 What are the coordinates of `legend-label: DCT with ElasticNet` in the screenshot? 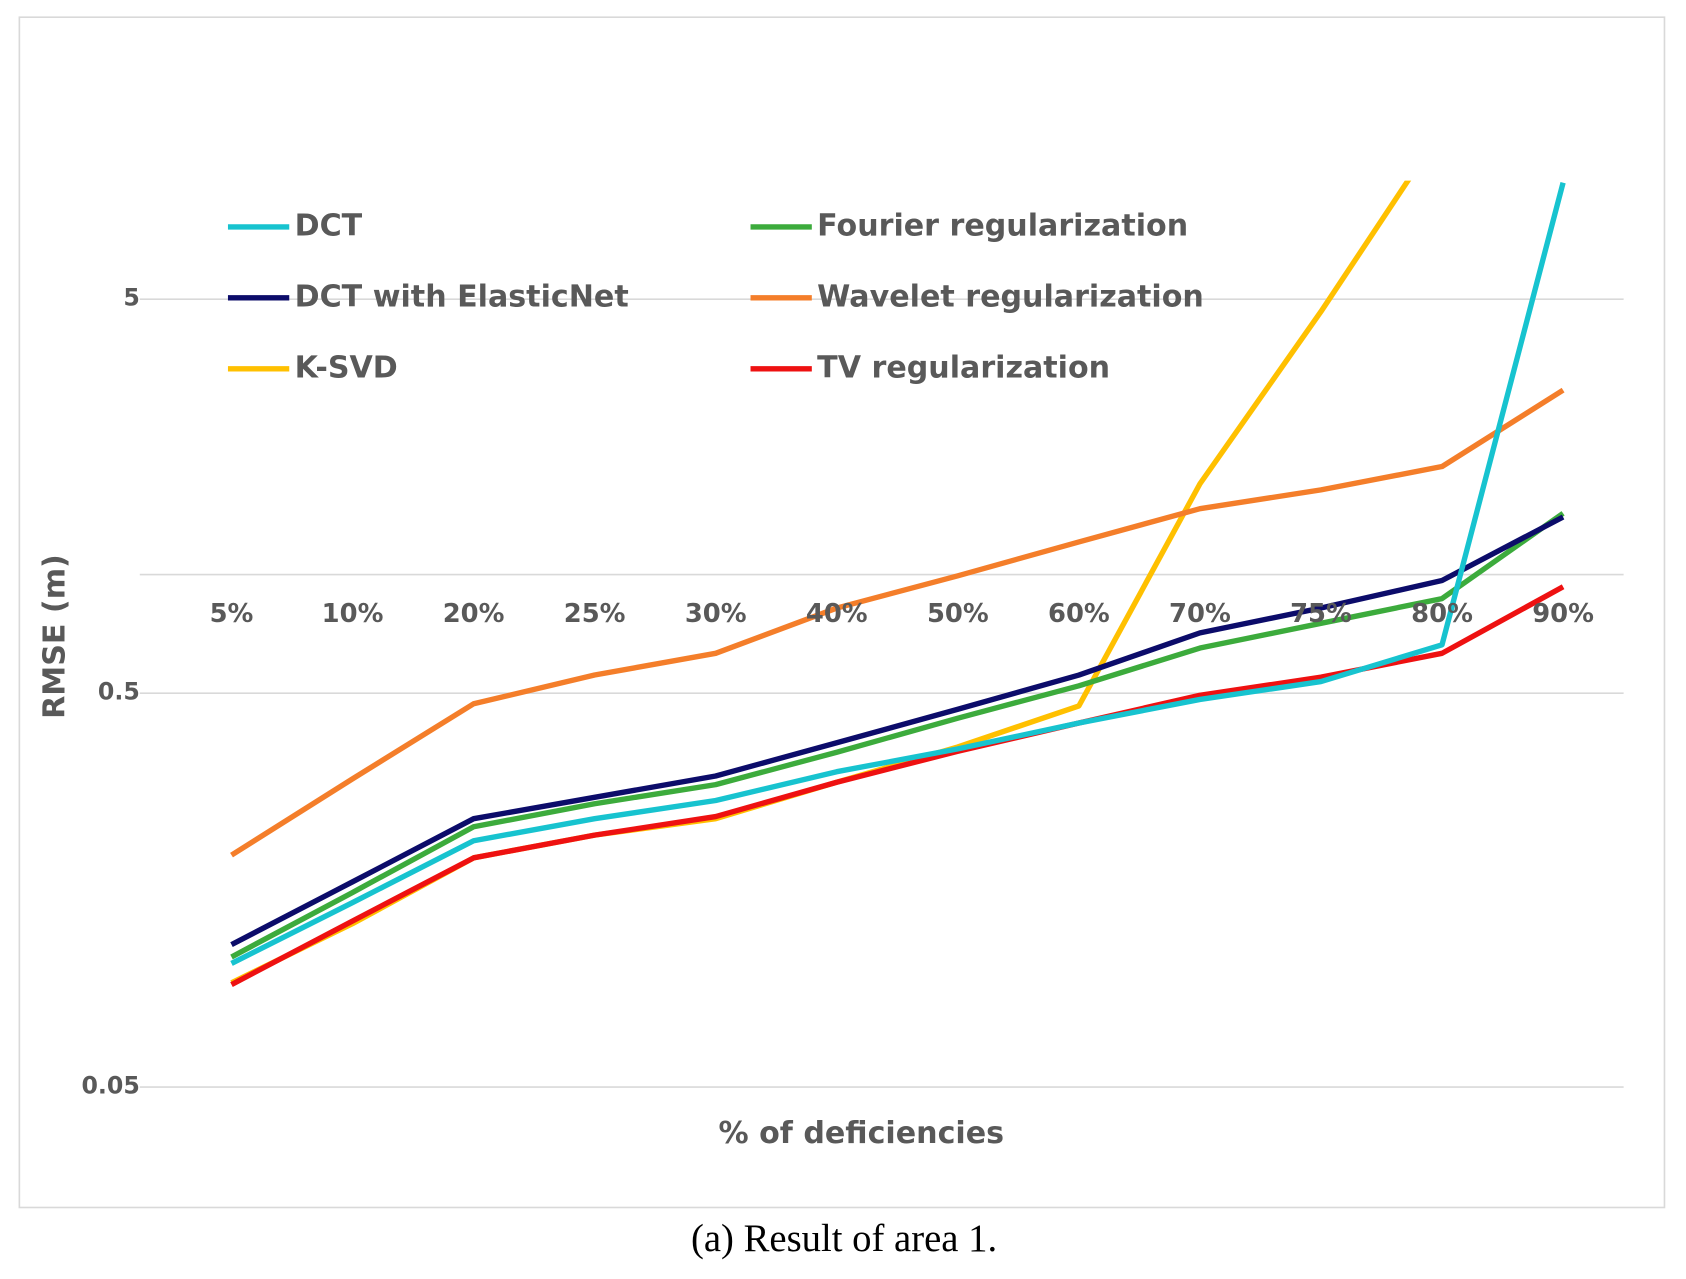 It's located at (462, 296).